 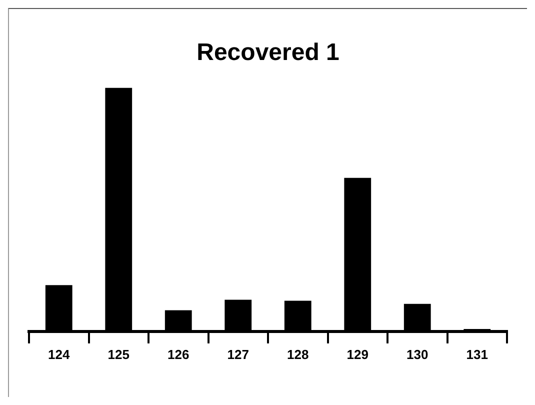 I want to click on chart-title: Recovered 1, so click(x=268, y=52).